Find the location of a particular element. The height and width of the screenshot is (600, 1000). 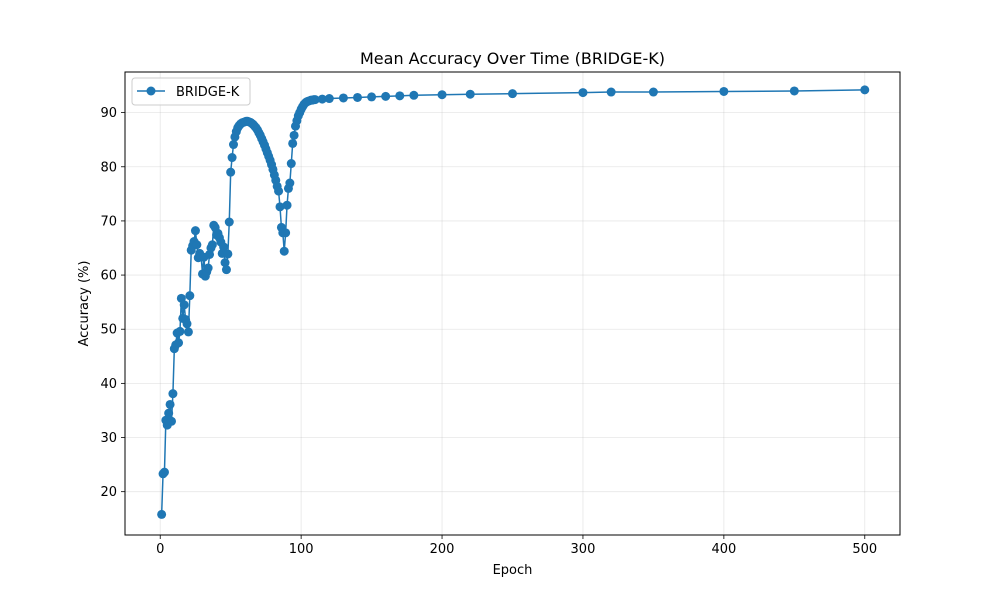

y-axis-label: Accuracy (%) is located at coordinates (84, 304).